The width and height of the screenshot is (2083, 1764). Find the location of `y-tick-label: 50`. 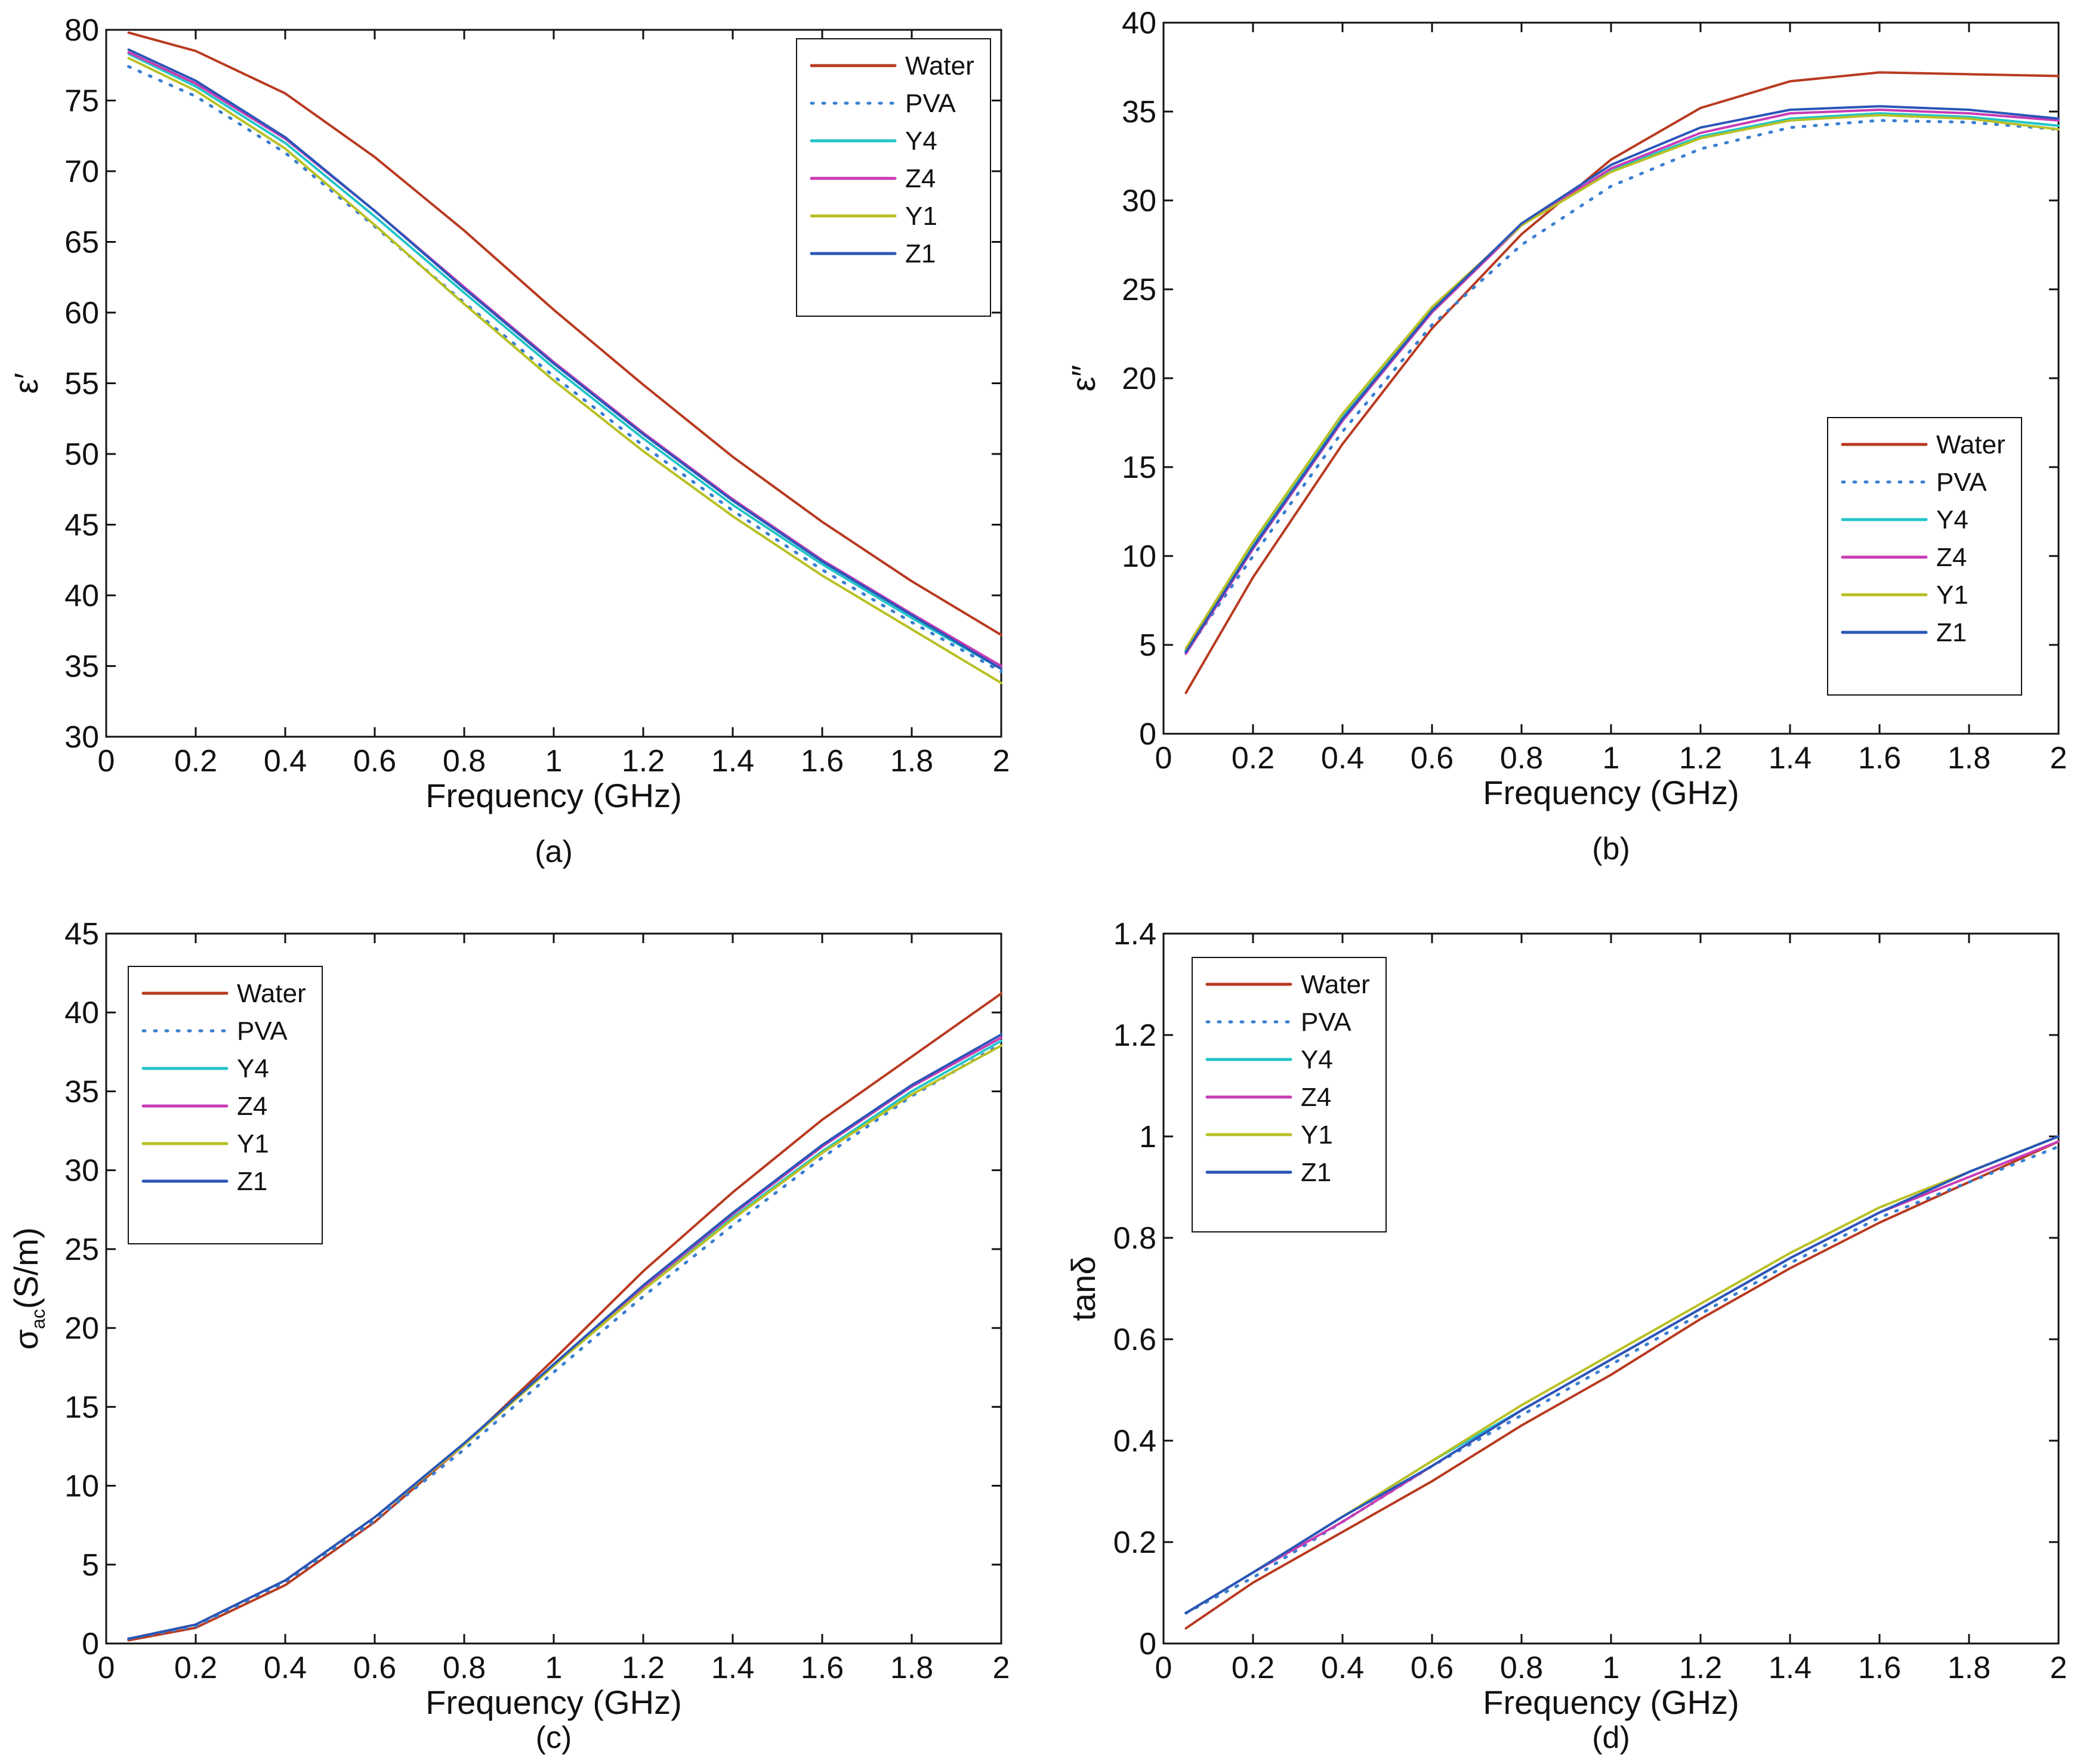

y-tick-label: 50 is located at coordinates (81, 455).